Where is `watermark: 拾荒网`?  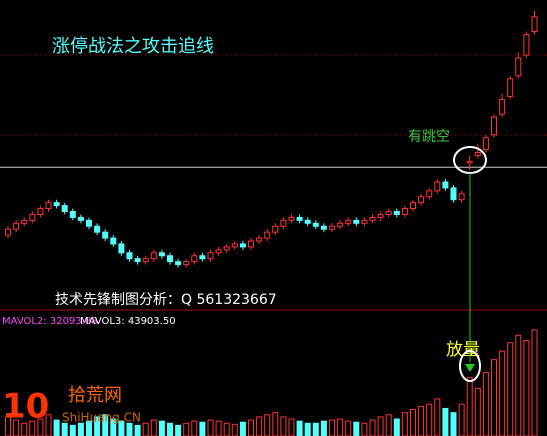
watermark: 拾荒网 is located at coordinates (95, 395).